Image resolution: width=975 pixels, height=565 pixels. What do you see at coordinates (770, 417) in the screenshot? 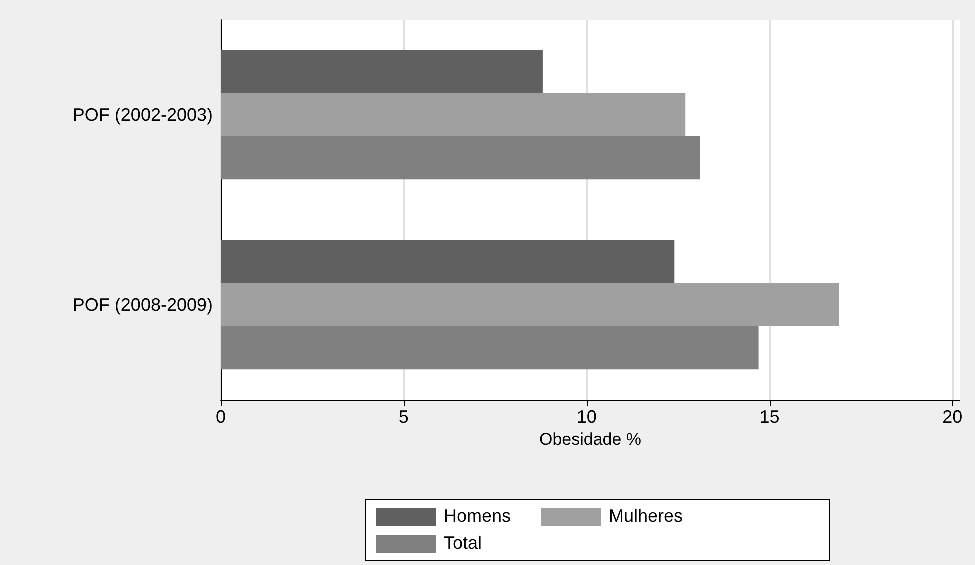
I see `x-tick-label: 15` at bounding box center [770, 417].